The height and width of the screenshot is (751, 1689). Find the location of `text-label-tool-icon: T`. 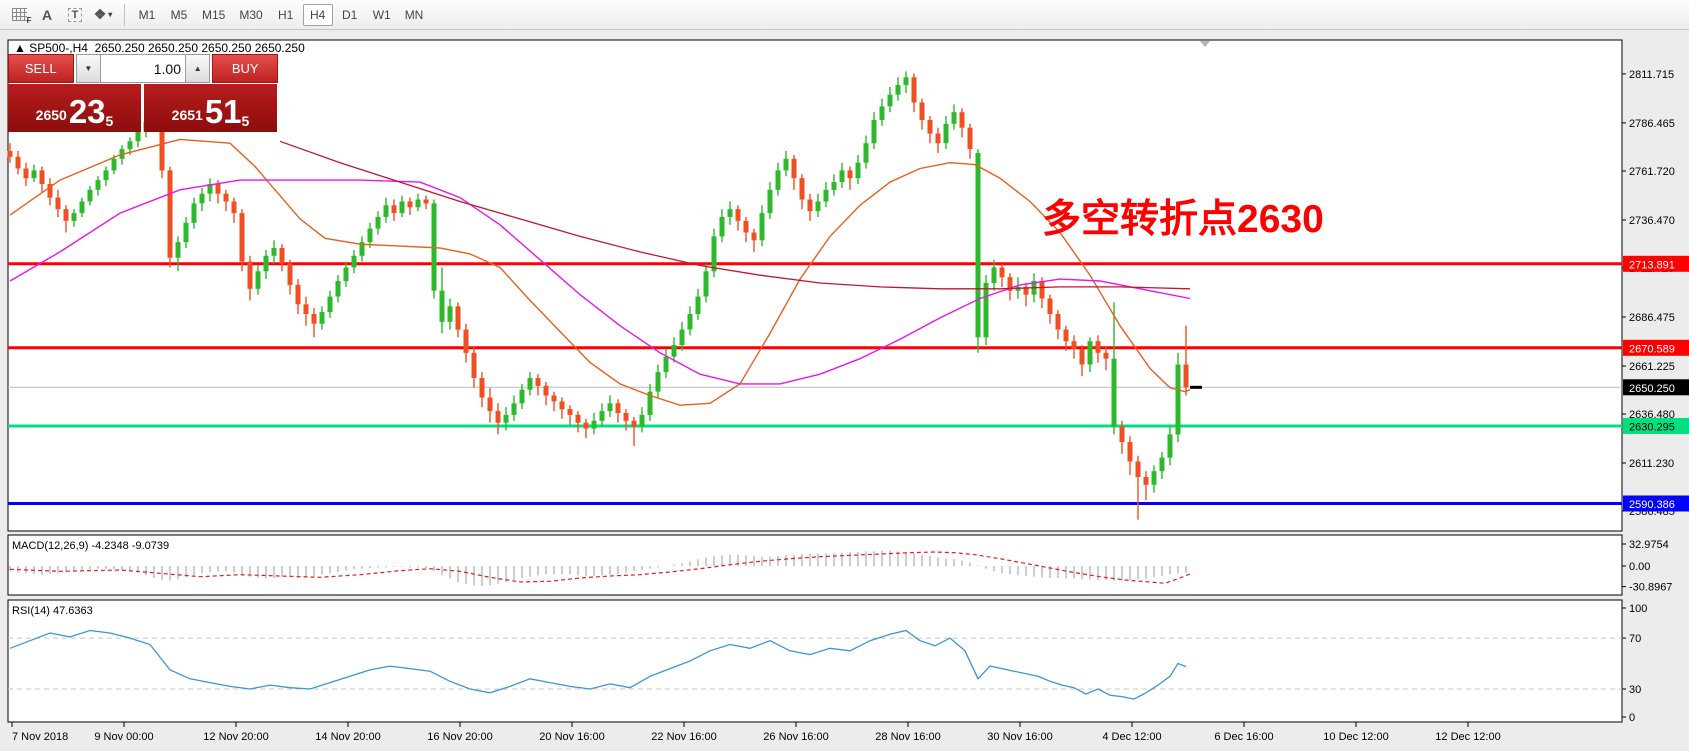

text-label-tool-icon: T is located at coordinates (75, 15).